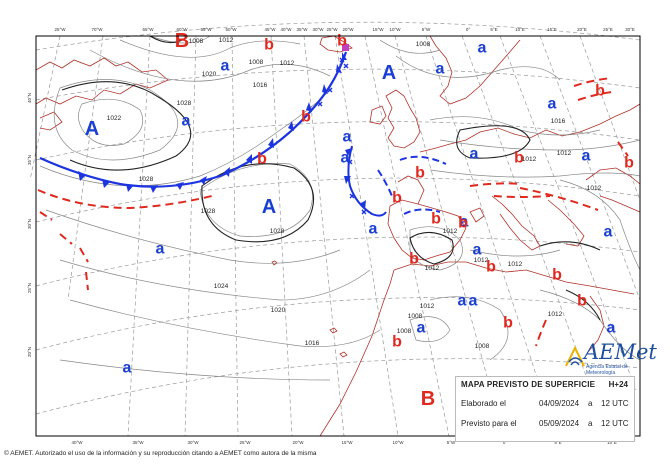 This screenshot has height=469, width=670. I want to click on forecast-at: a, so click(590, 423).